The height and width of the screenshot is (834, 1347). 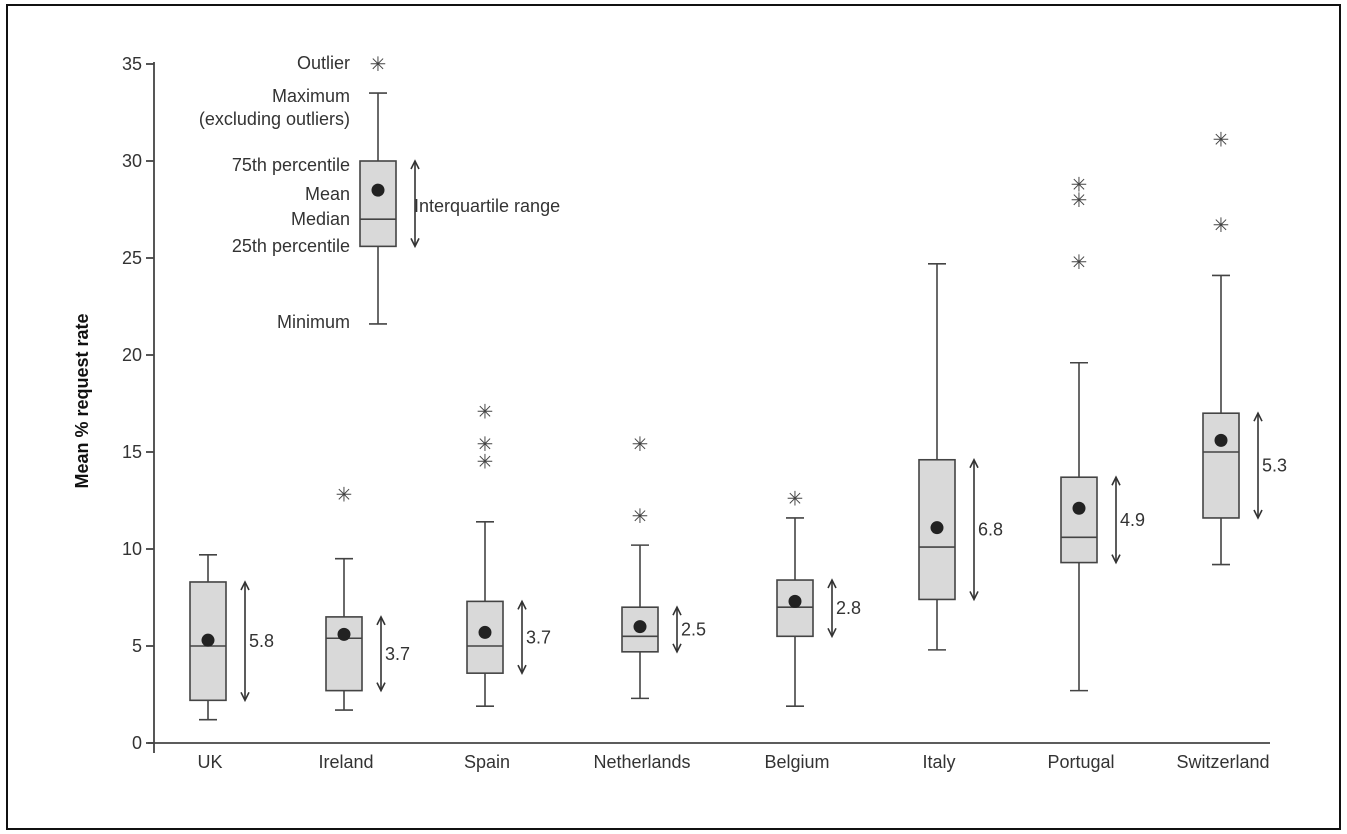 I want to click on box-netherlands-mean, so click(x=640, y=627).